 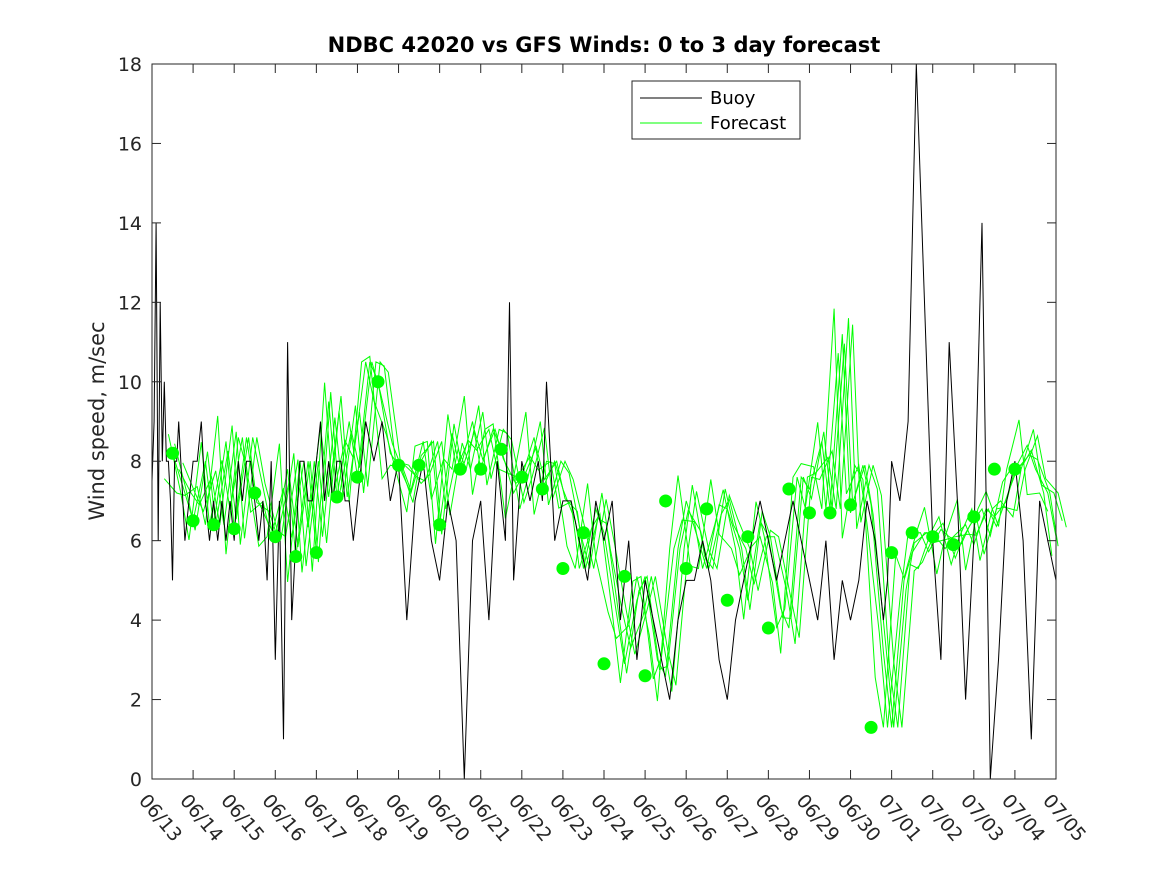 What do you see at coordinates (694, 818) in the screenshot?
I see `x-tick-label: 06/26` at bounding box center [694, 818].